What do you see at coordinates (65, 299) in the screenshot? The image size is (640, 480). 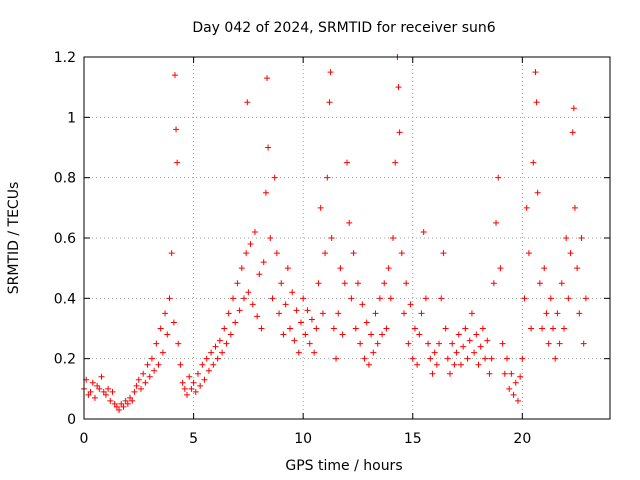 I see `y-tick-label: 0.4` at bounding box center [65, 299].